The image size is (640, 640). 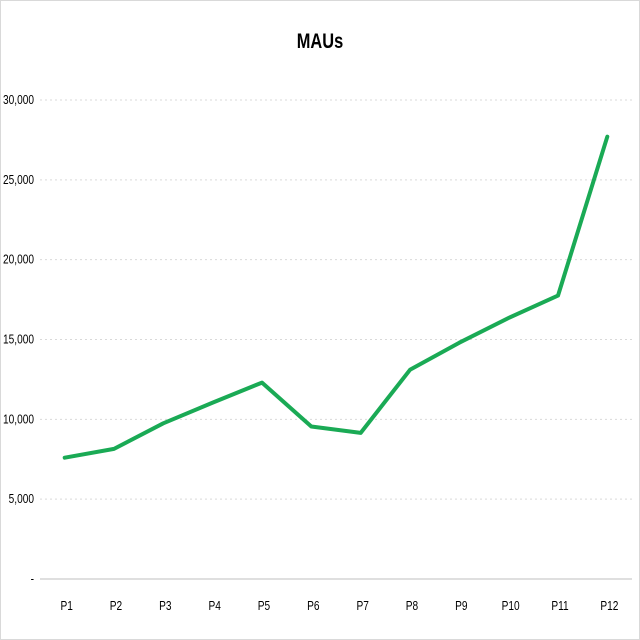 I want to click on y-tick-label: 5,000, so click(x=22, y=499).